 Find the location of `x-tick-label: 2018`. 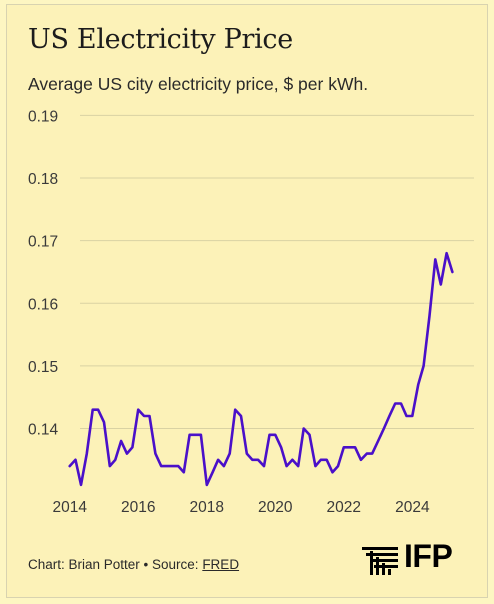

x-tick-label: 2018 is located at coordinates (207, 507).